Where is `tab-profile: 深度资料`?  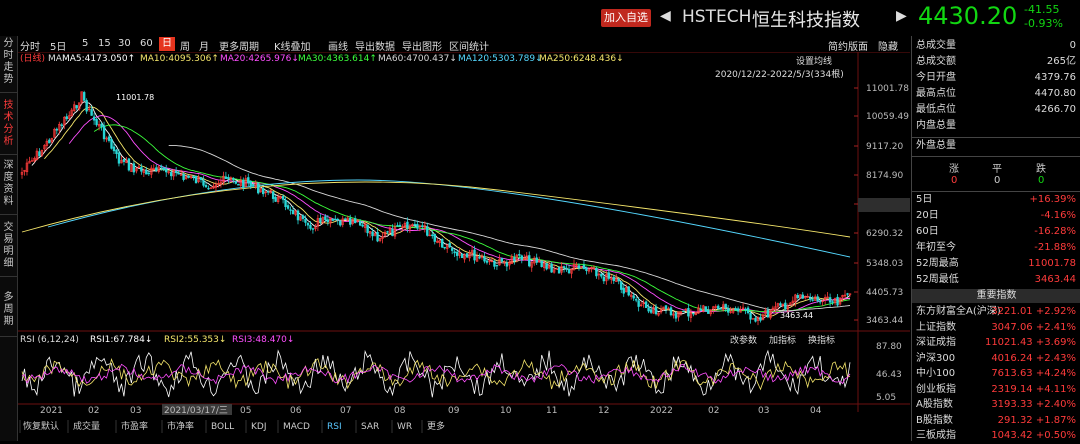
tab-profile: 深度资料 is located at coordinates (8, 187).